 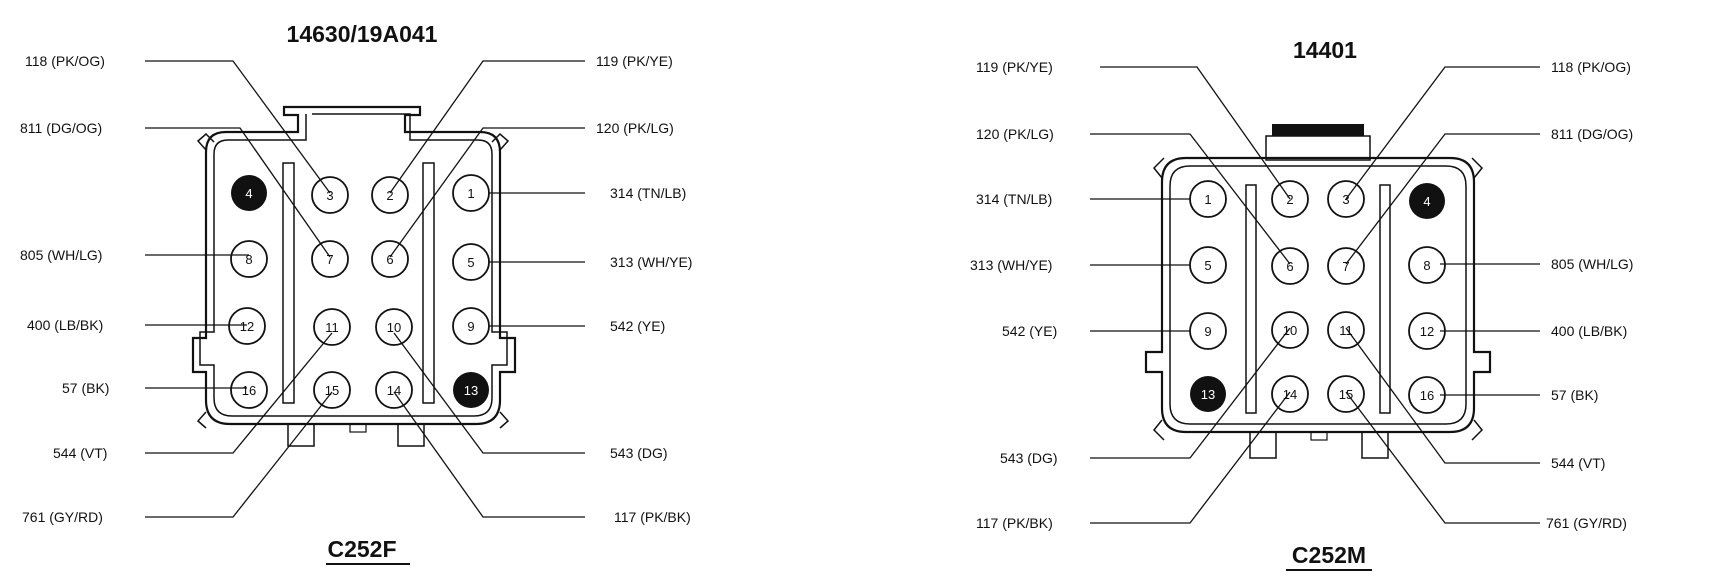 What do you see at coordinates (361, 549) in the screenshot?
I see `connector-id-c252f: C252F` at bounding box center [361, 549].